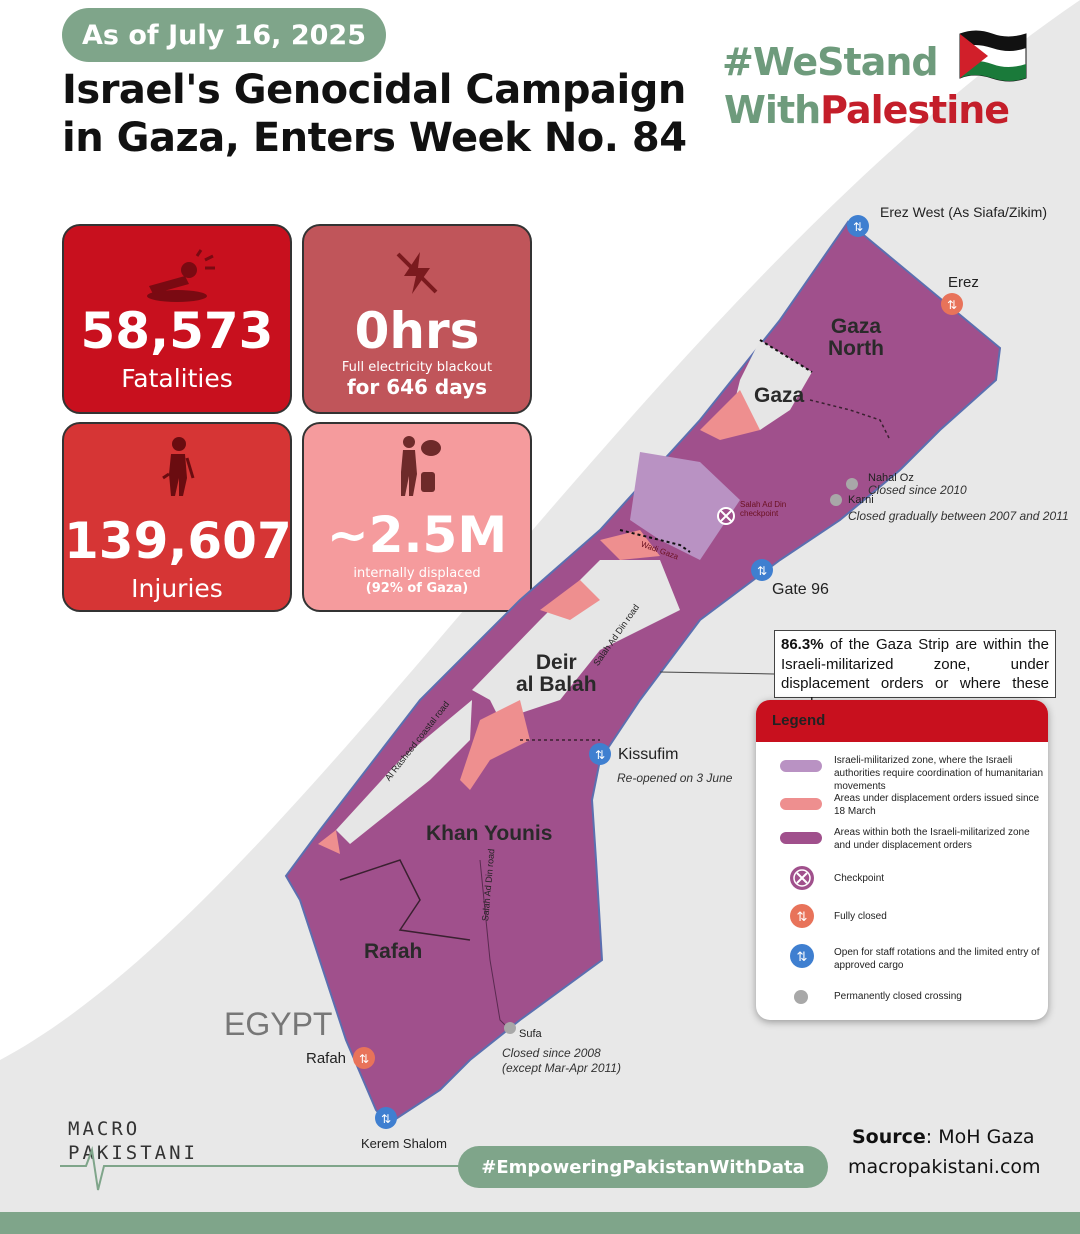 Image resolution: width=1080 pixels, height=1234 pixels. What do you see at coordinates (963, 212) in the screenshot?
I see `label-erez-west: Erez West (As Siafa/Zikim)` at bounding box center [963, 212].